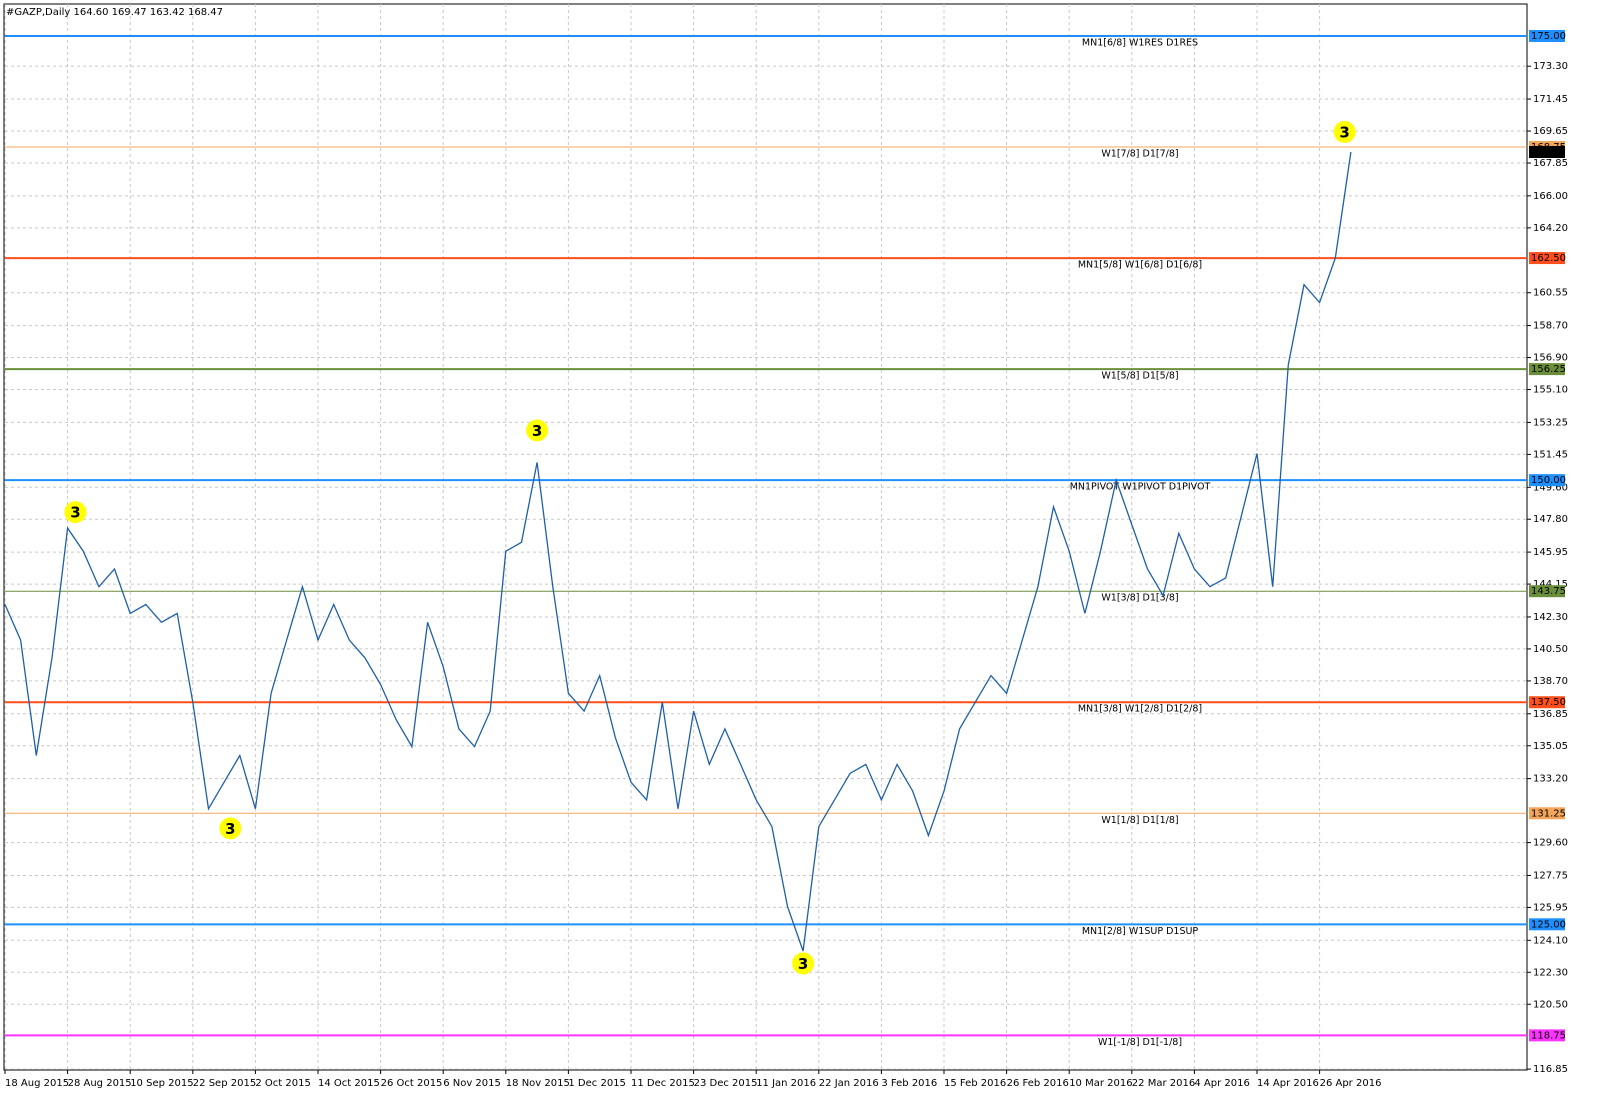 This screenshot has height=1118, width=1600. I want to click on x-tick-label: 10 Sep 2015, so click(161, 1083).